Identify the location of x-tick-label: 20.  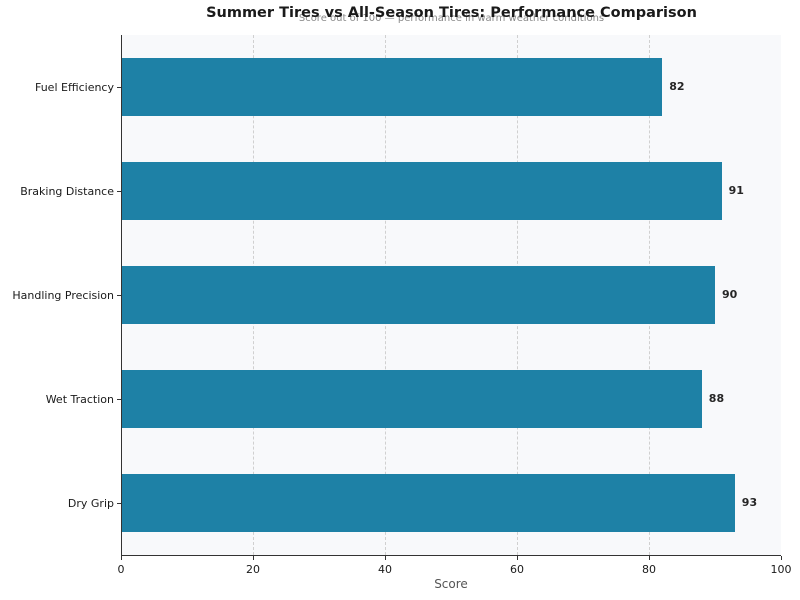
(253, 569).